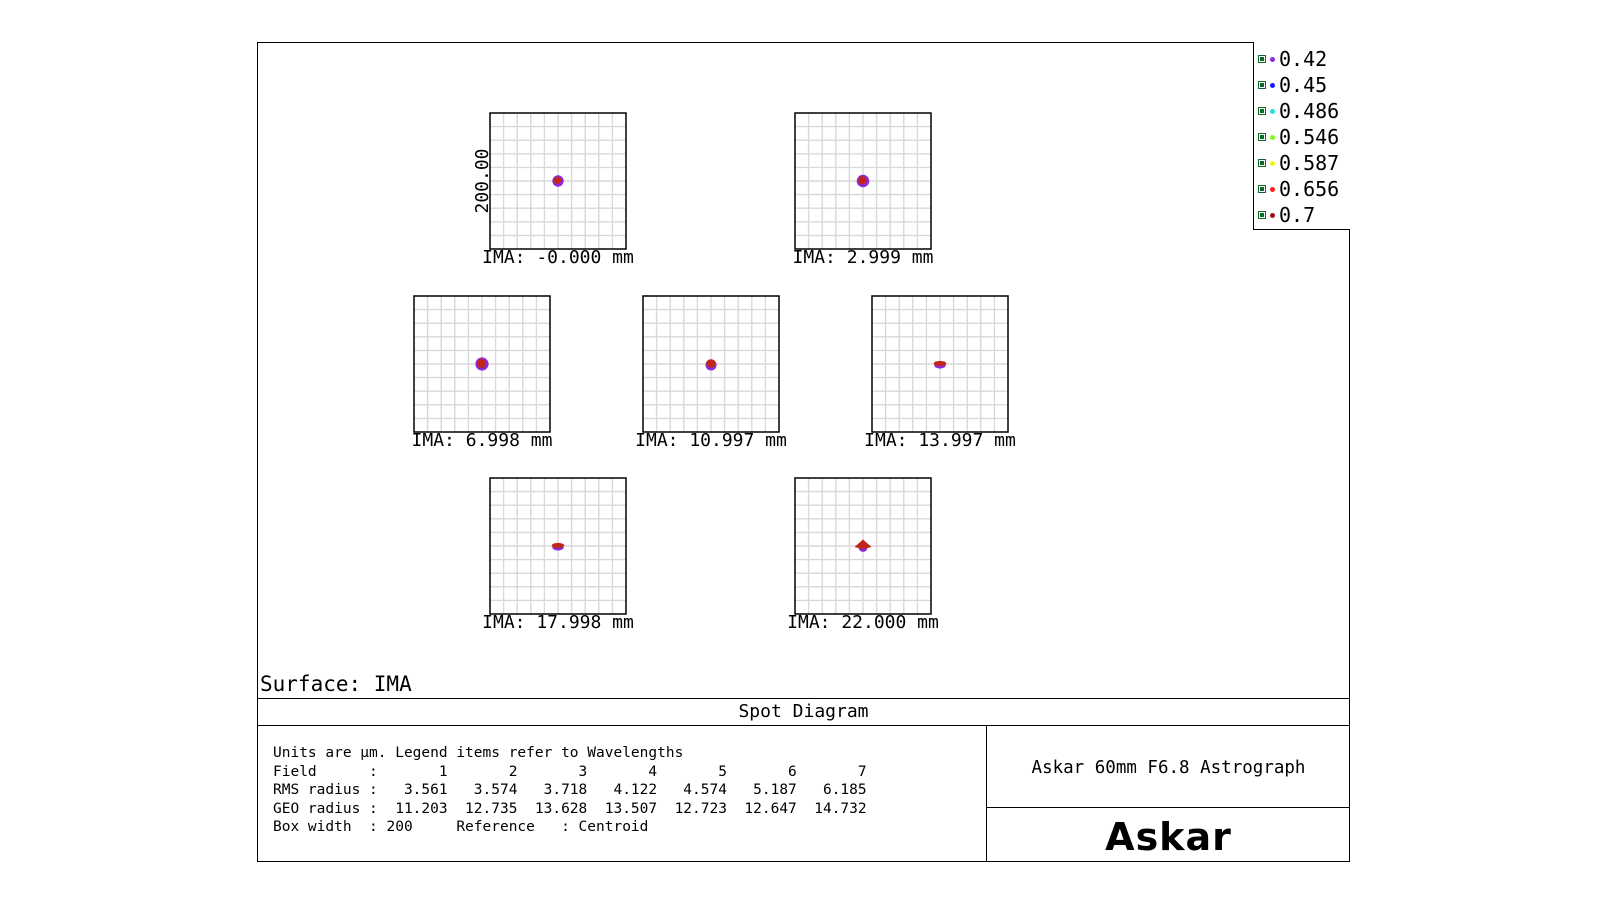 The image size is (1600, 900). Describe the element at coordinates (1168, 767) in the screenshot. I see `product-name: Askar 60mm F6.8 Astrograph` at that location.